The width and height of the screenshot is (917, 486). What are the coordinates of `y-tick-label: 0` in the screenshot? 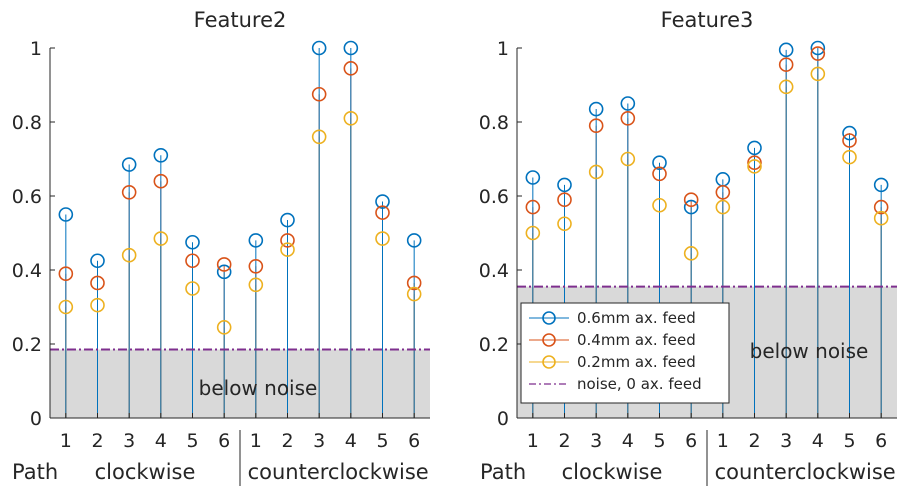 It's located at (36, 419).